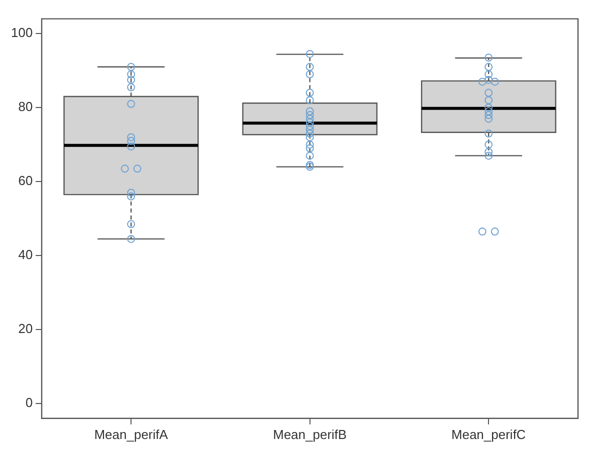 This screenshot has height=454, width=594. What do you see at coordinates (309, 434) in the screenshot?
I see `x-tick-label: Mean_perifB` at bounding box center [309, 434].